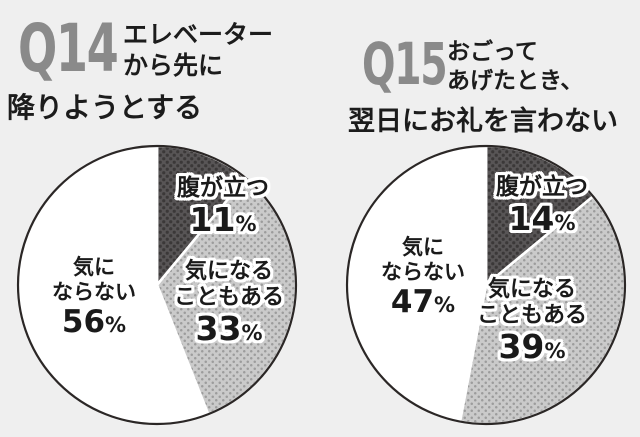 The image size is (640, 437). What do you see at coordinates (173, 65) in the screenshot?
I see `q14-title-line-2: から先に` at bounding box center [173, 65].